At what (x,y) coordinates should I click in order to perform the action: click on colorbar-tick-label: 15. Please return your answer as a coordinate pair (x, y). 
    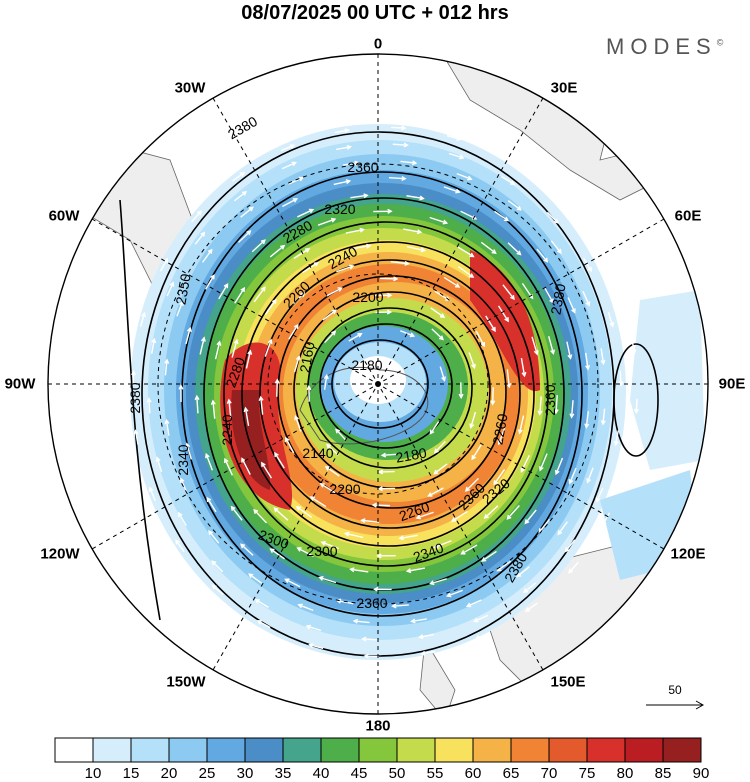
    Looking at the image, I should click on (131, 773).